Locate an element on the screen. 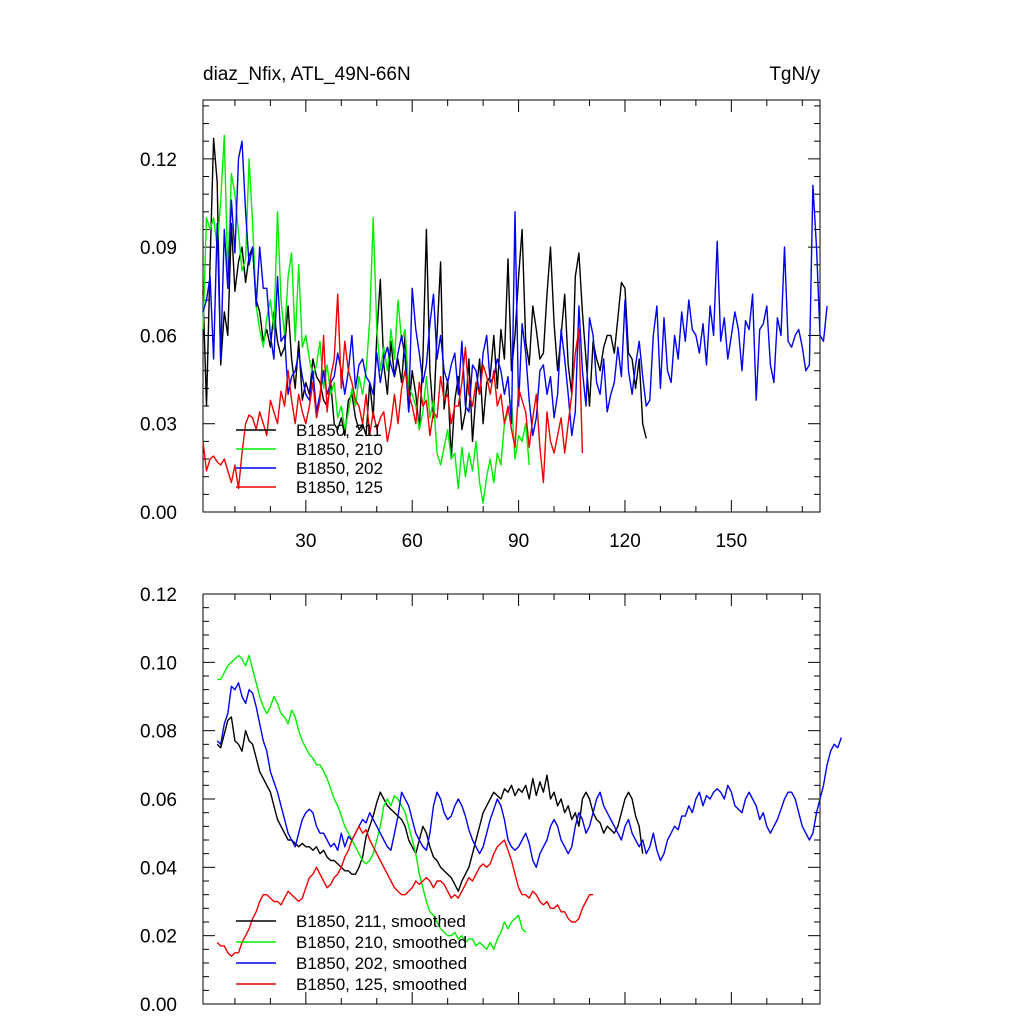  top-xtick-label: 60 is located at coordinates (412, 541).